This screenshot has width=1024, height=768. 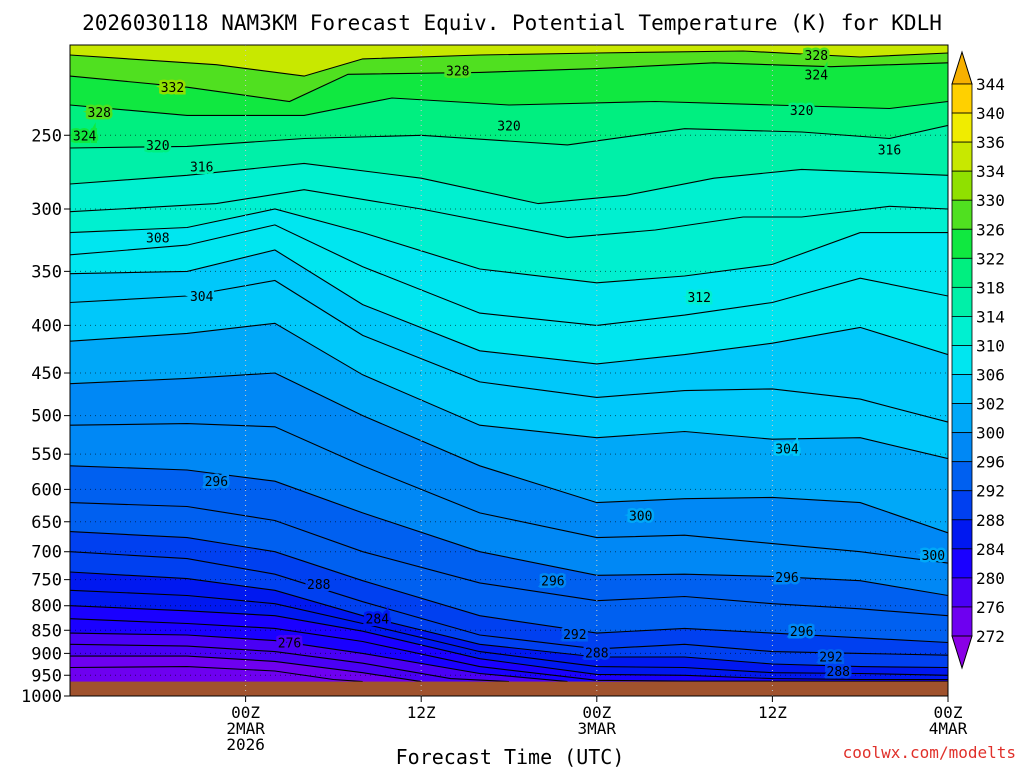 I want to click on x-axis-label: Forecast Time (UTC), so click(x=510, y=756).